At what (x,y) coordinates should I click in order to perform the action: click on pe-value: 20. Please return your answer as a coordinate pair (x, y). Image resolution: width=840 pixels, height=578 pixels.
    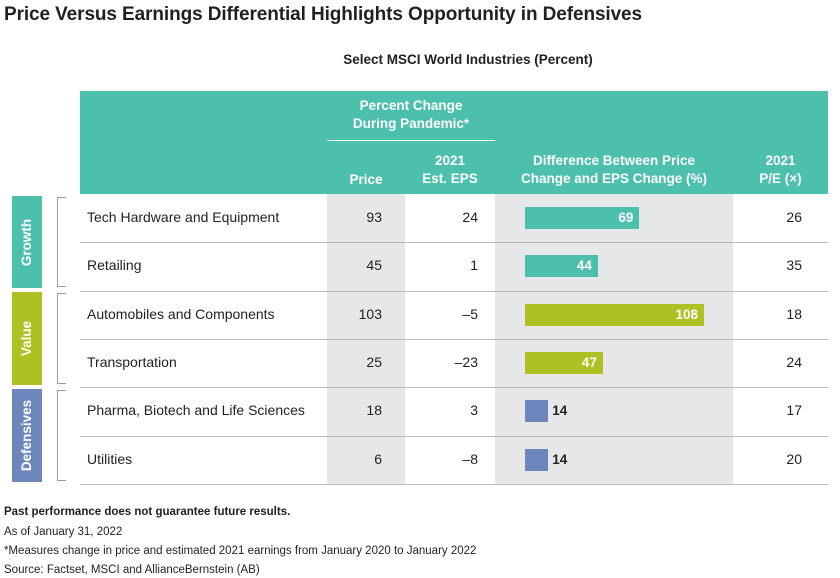
    Looking at the image, I should click on (794, 458).